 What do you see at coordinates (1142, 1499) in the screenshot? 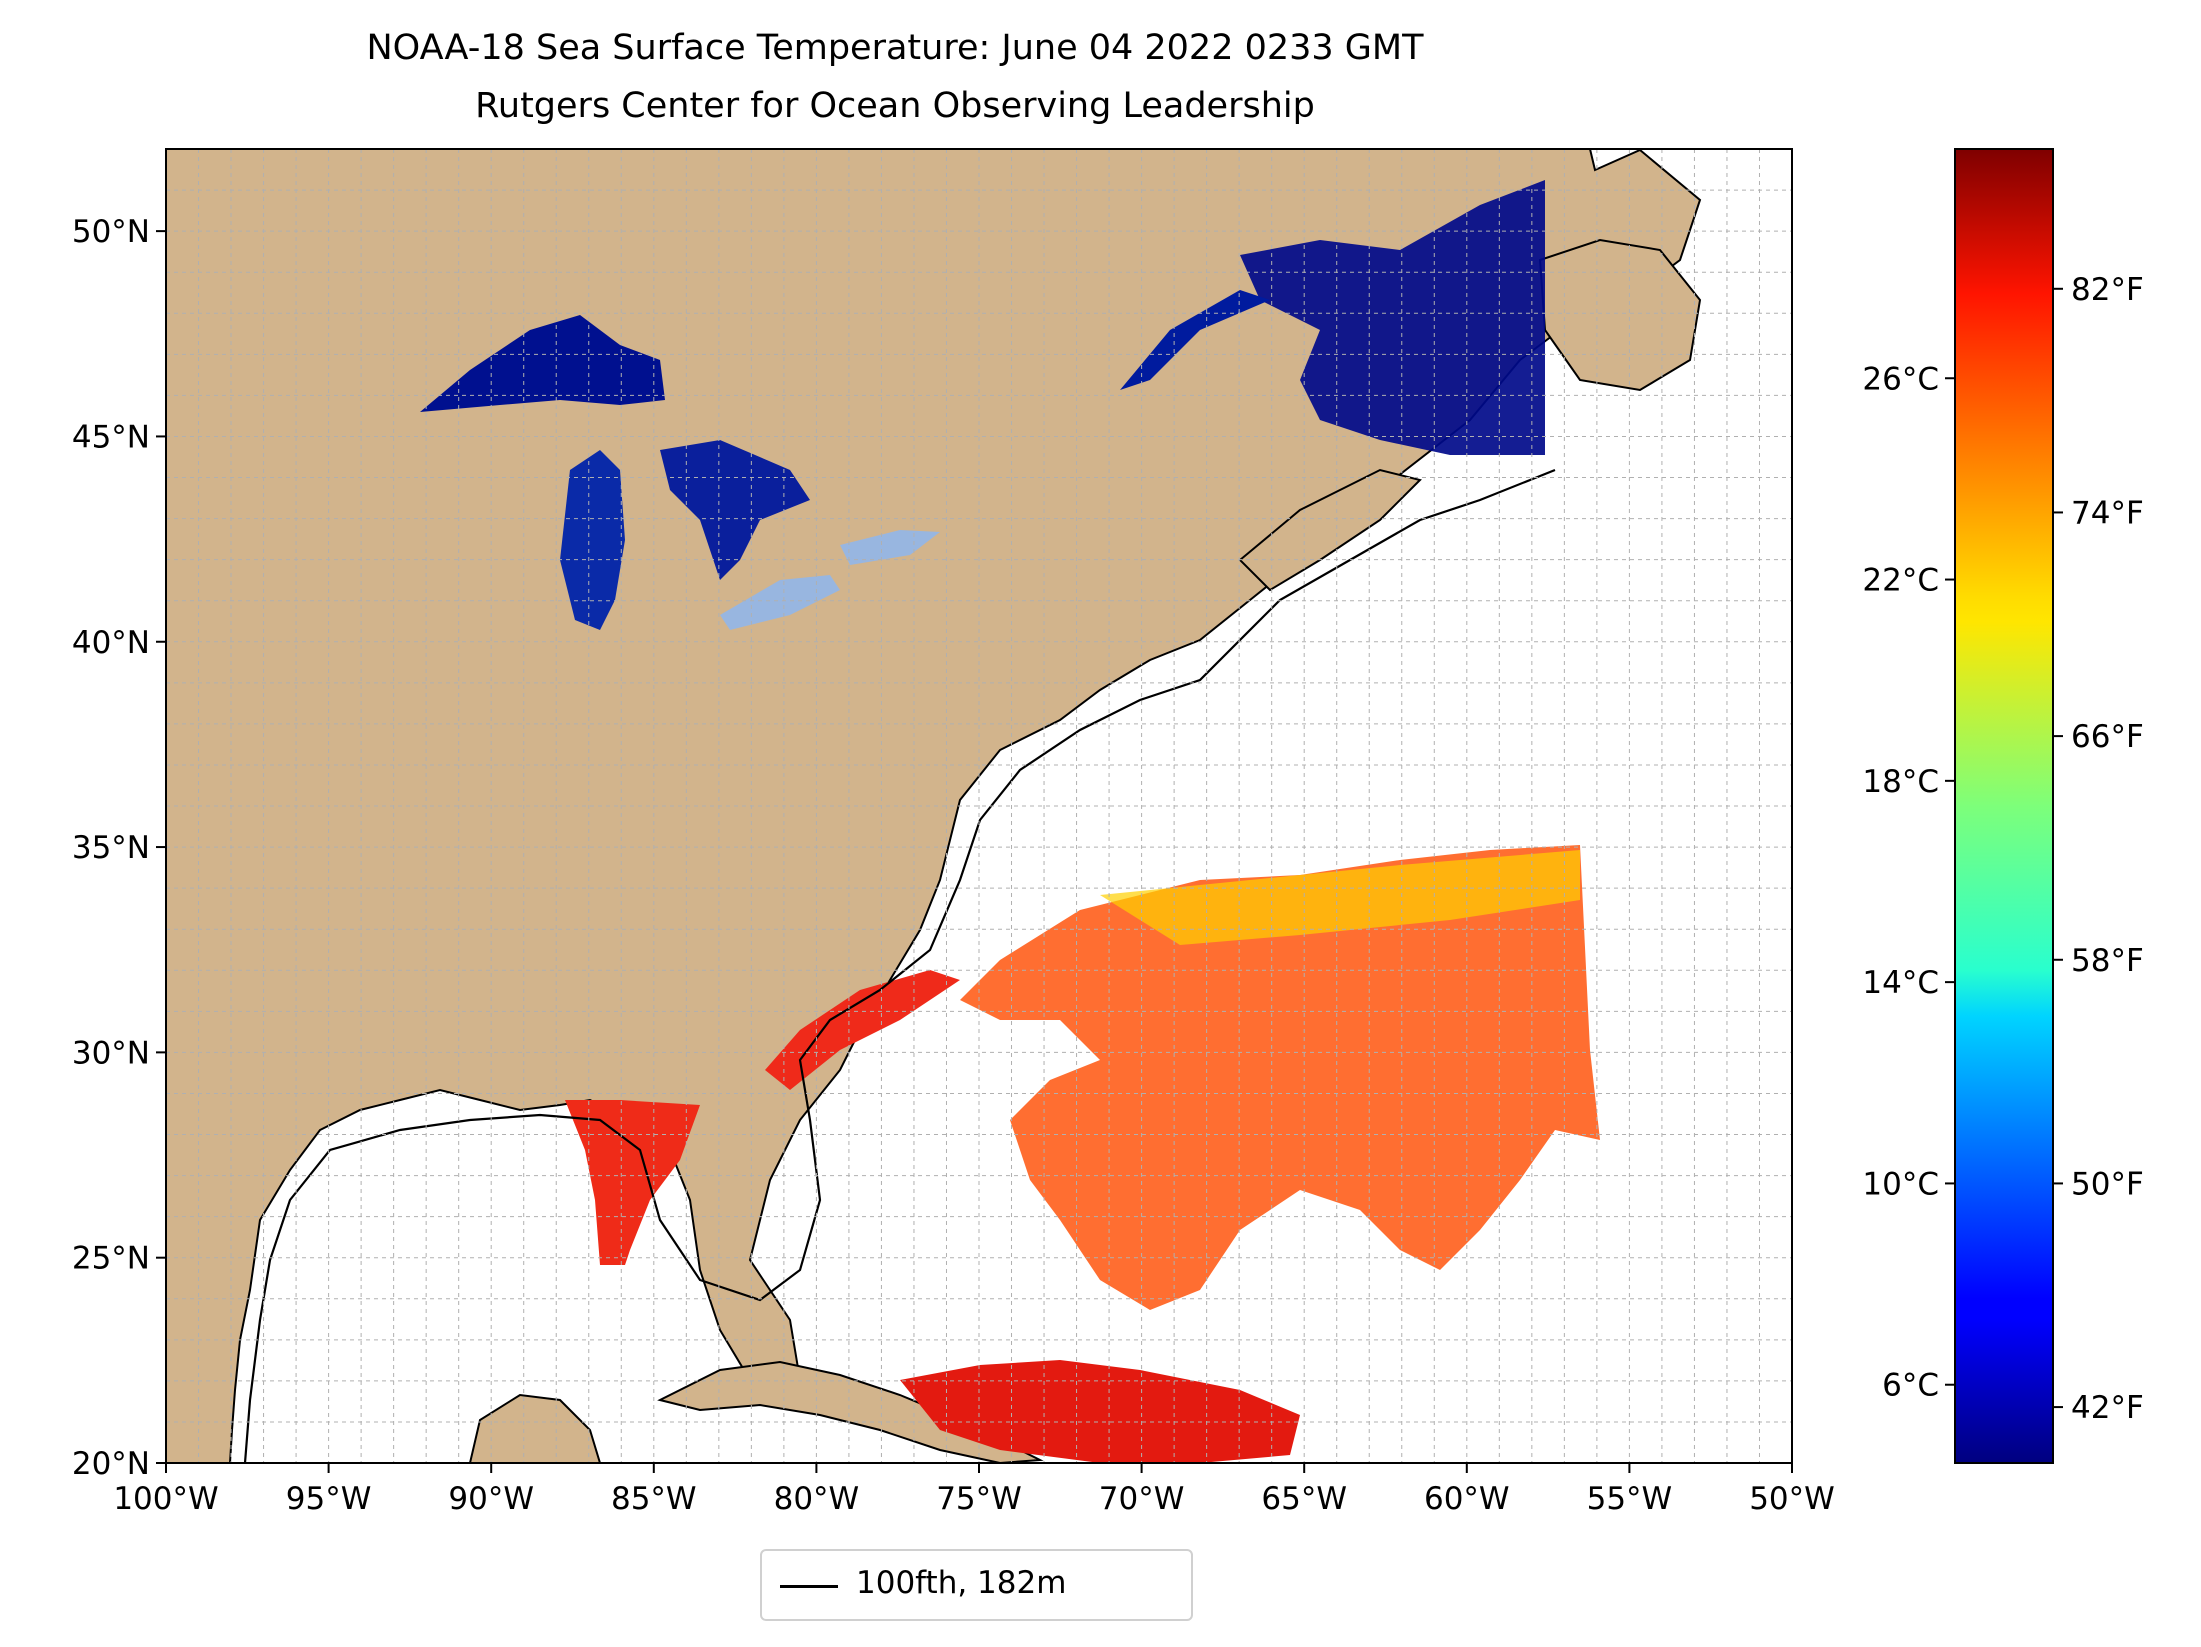
I see `lon-tick-label: 70°W` at bounding box center [1142, 1499].